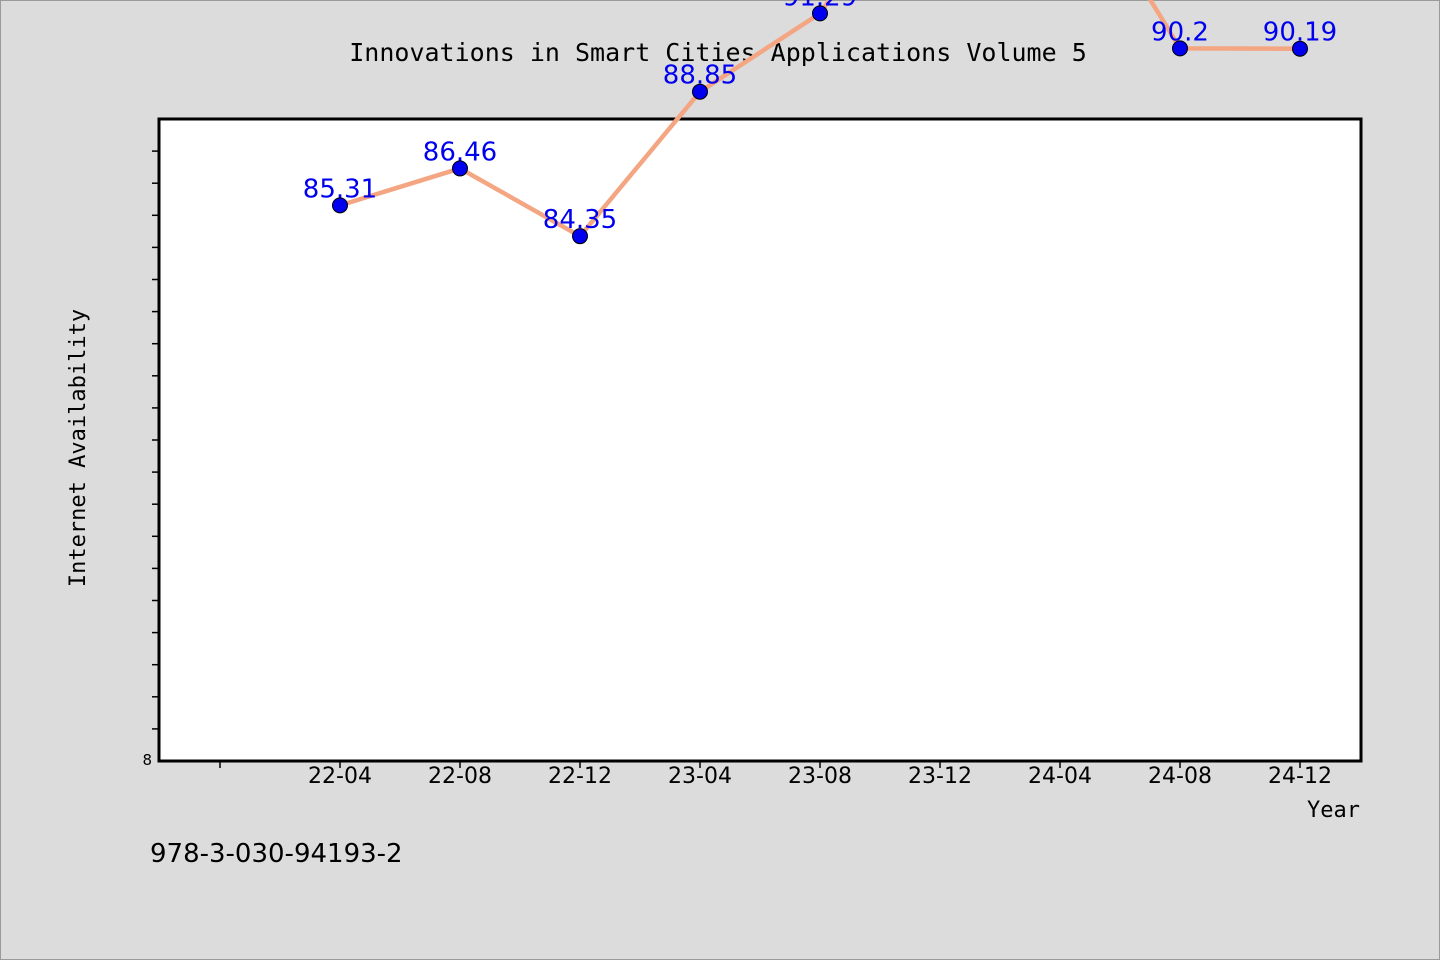 This screenshot has width=1440, height=960. Describe the element at coordinates (700, 776) in the screenshot. I see `x-tick-label: 23-04` at that location.